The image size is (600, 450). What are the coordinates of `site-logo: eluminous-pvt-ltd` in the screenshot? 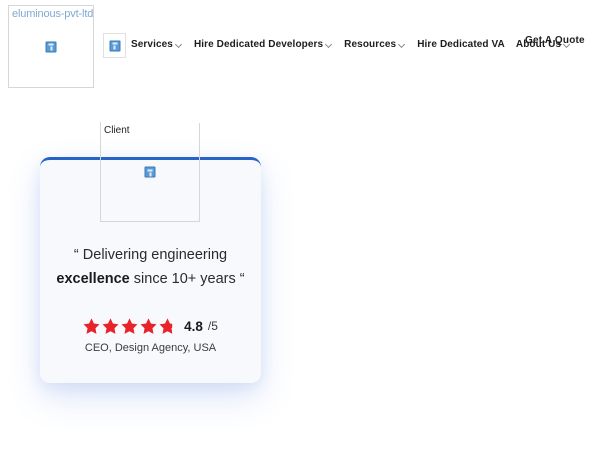 It's located at (51, 46).